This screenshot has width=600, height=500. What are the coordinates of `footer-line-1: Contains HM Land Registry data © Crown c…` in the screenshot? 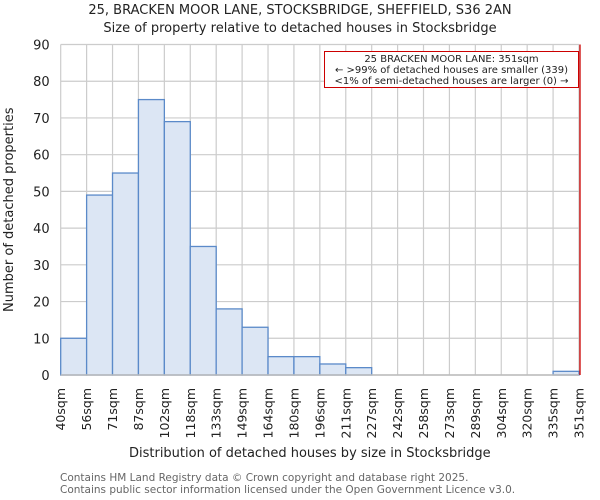 It's located at (264, 478).